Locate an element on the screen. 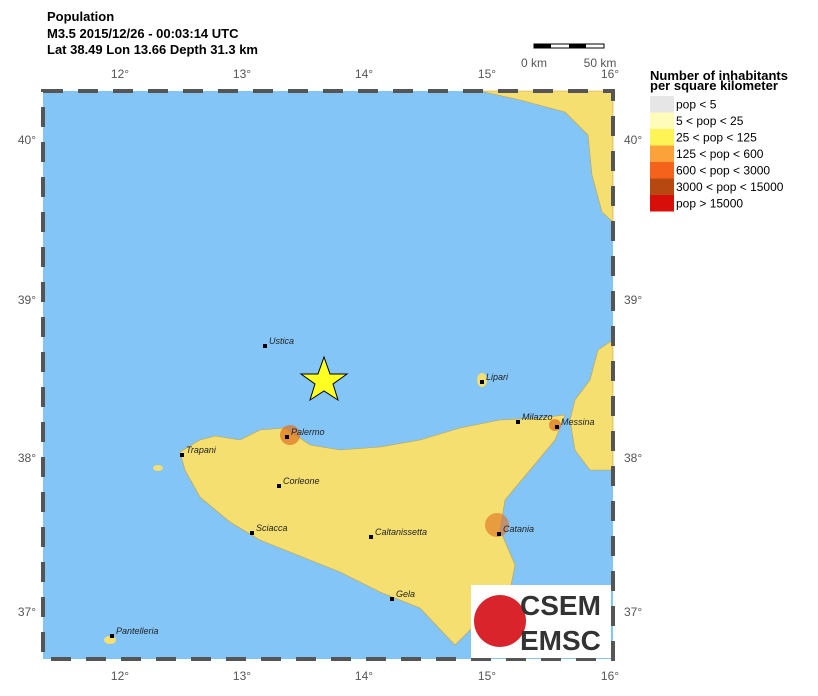 The width and height of the screenshot is (818, 696). event-line: M3.5 2015/12/26 - 00:03:14 UTC is located at coordinates (143, 33).